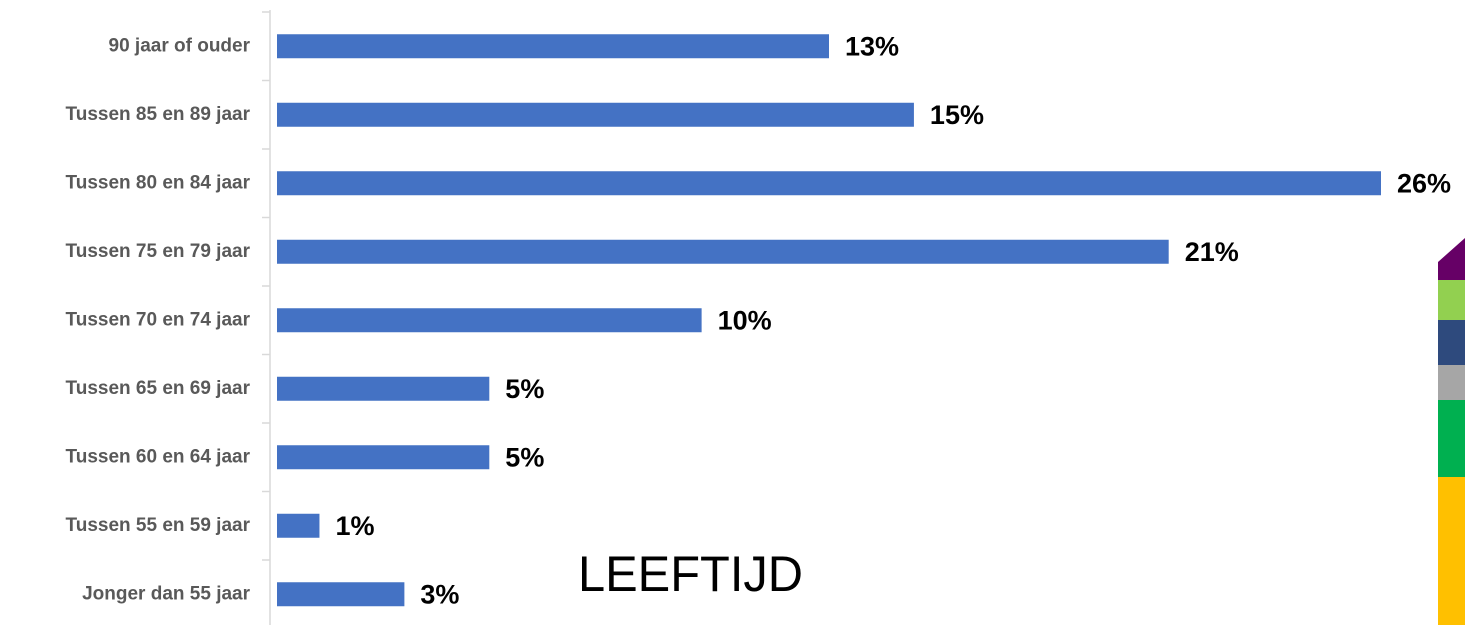 The image size is (1465, 625). Describe the element at coordinates (1451, 300) in the screenshot. I see `strip-lightgreen` at that location.